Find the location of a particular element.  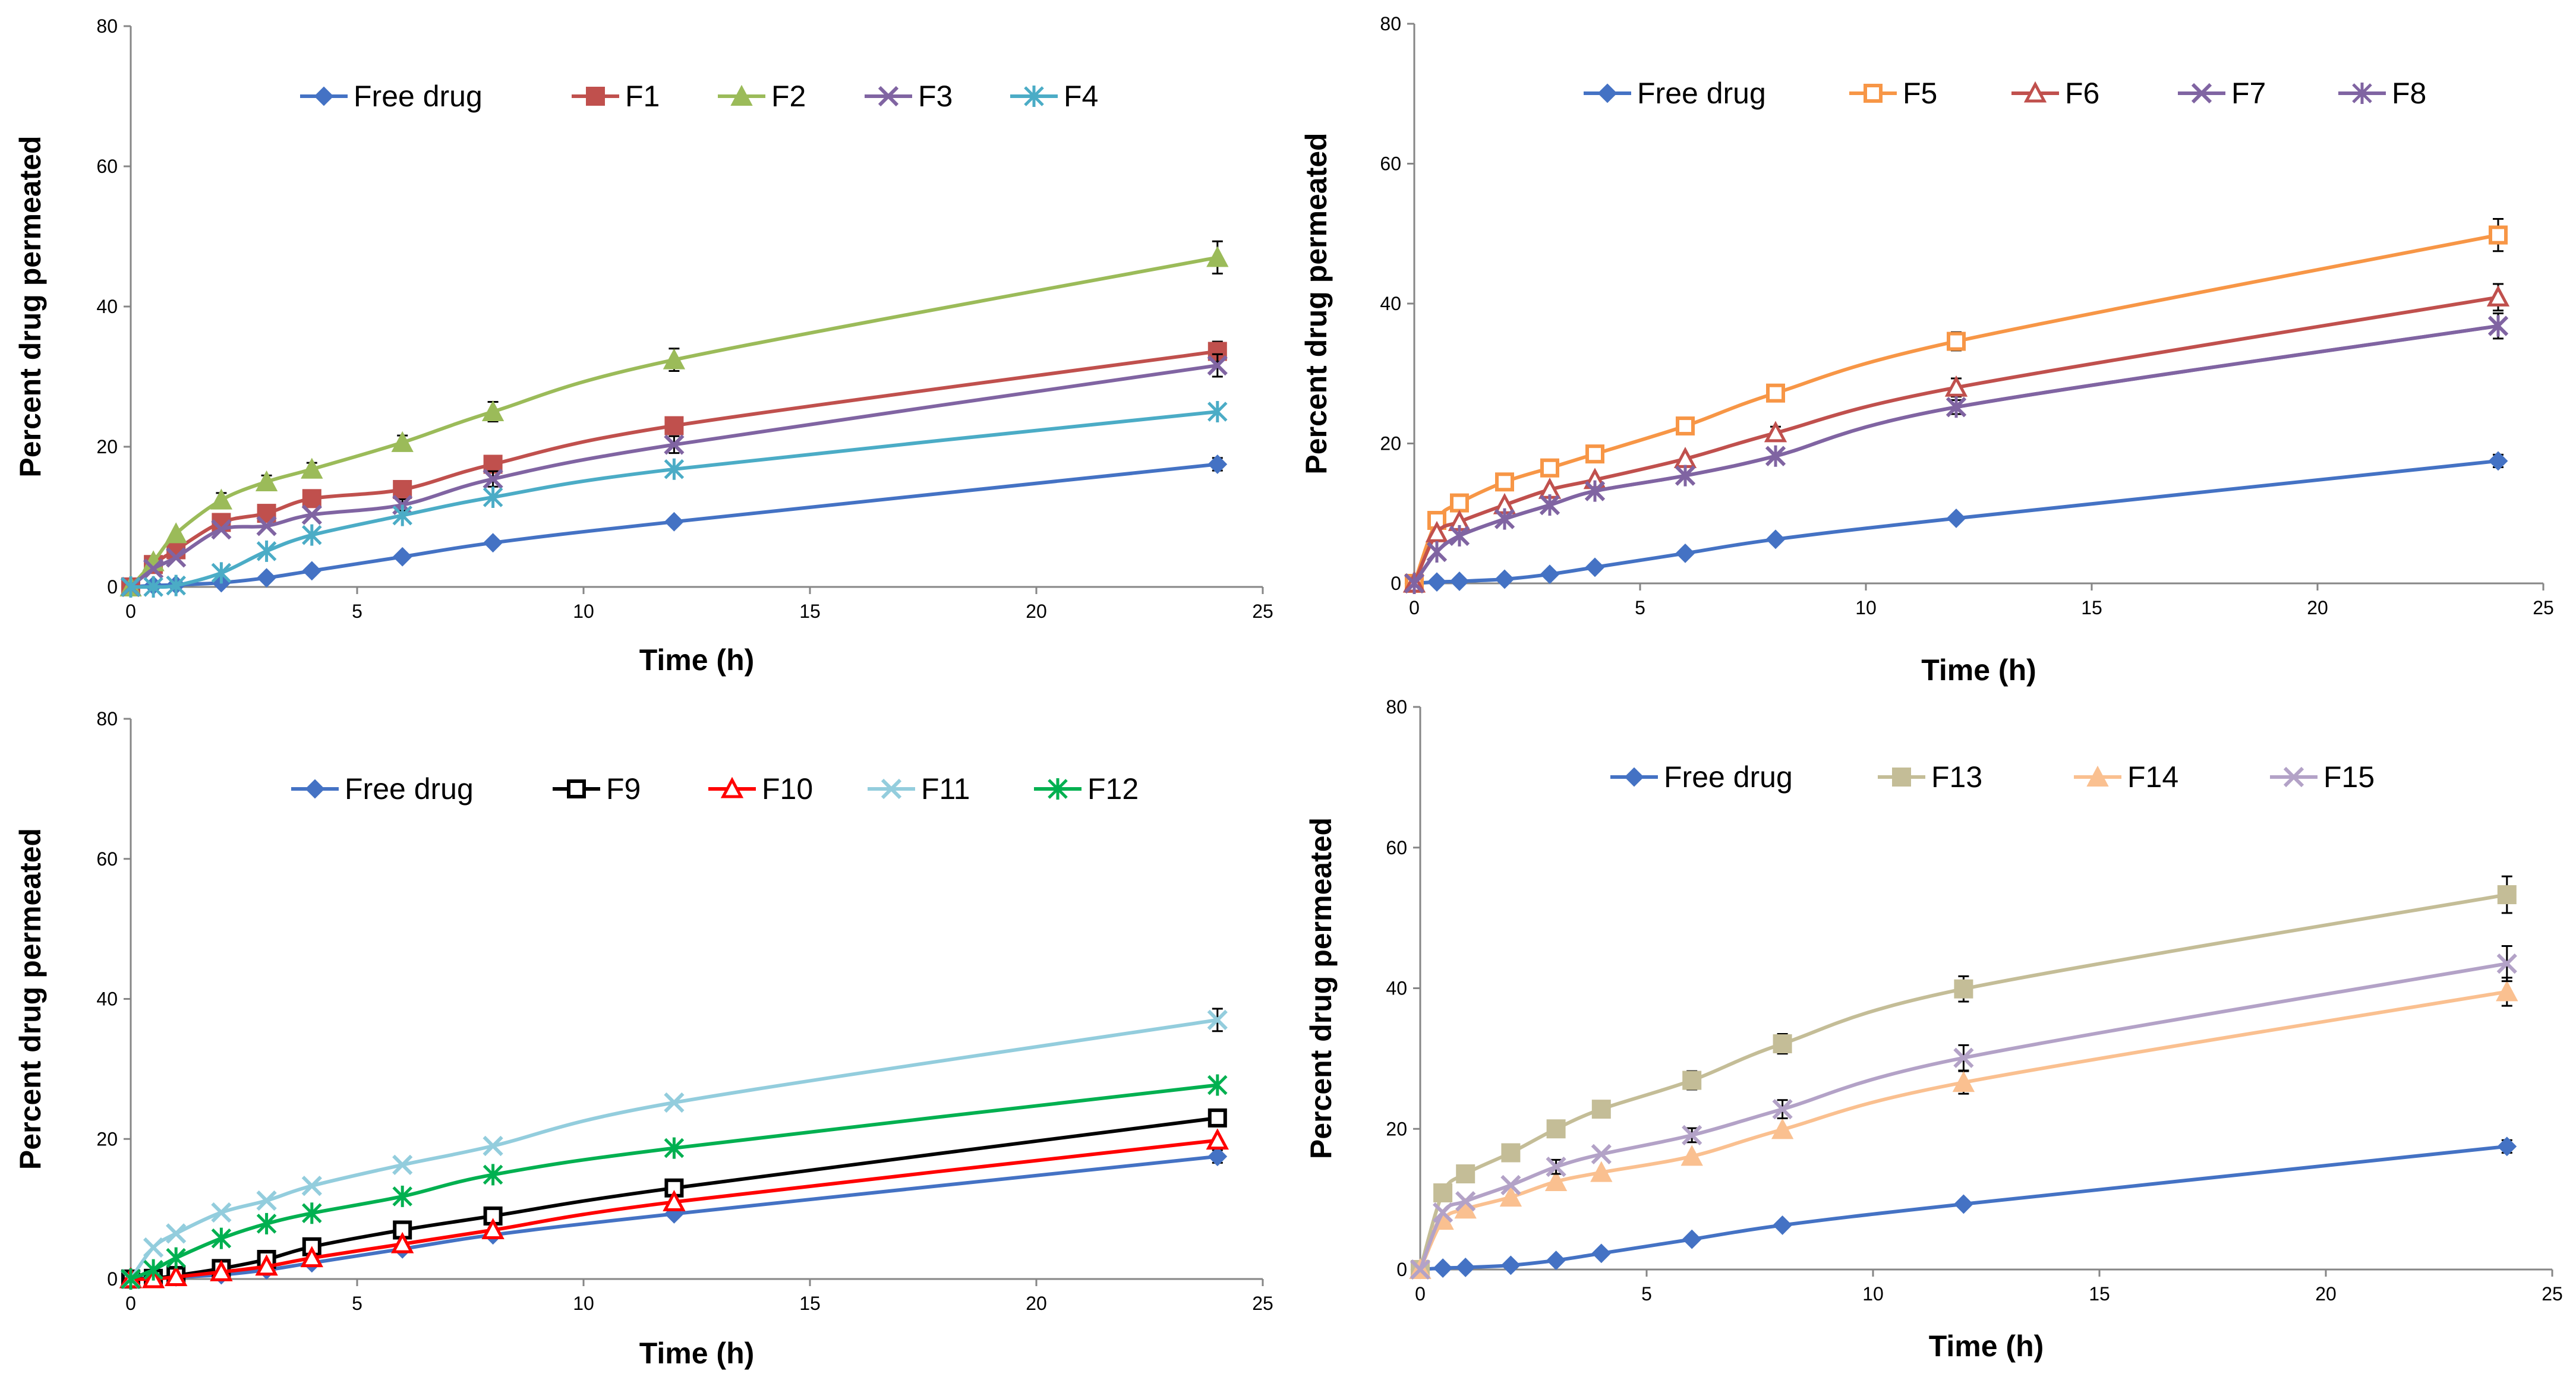

legend-label: F14 is located at coordinates (2152, 777).